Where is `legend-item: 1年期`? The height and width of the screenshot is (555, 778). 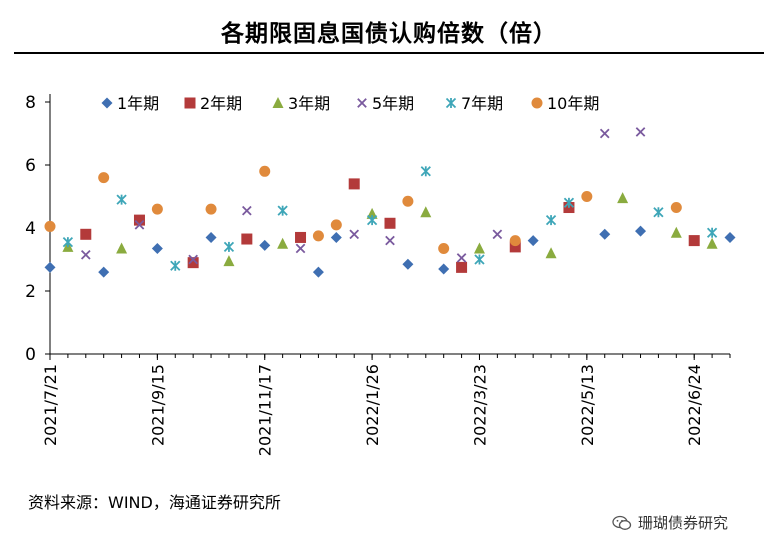 legend-item: 1年期 is located at coordinates (130, 103).